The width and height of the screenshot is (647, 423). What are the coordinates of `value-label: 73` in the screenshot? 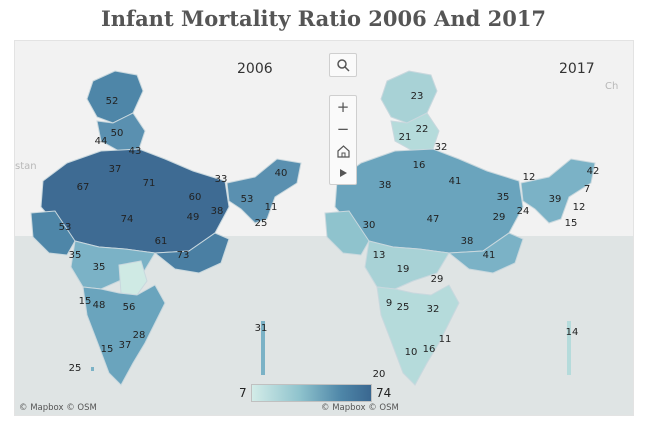 It's located at (183, 255).